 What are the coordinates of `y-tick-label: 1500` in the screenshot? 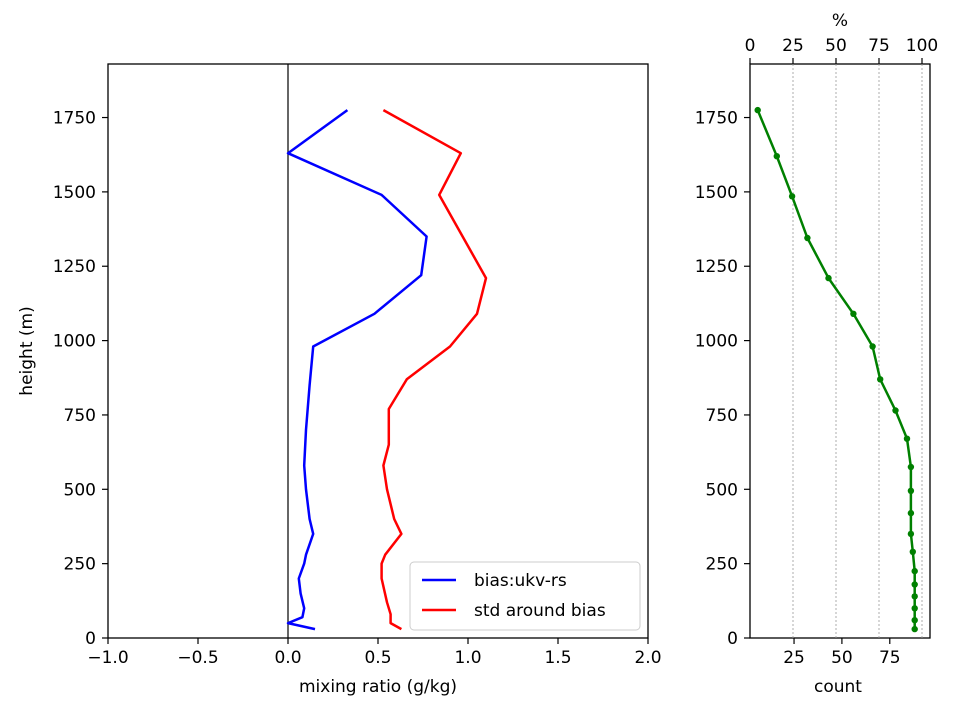 It's located at (74, 193).